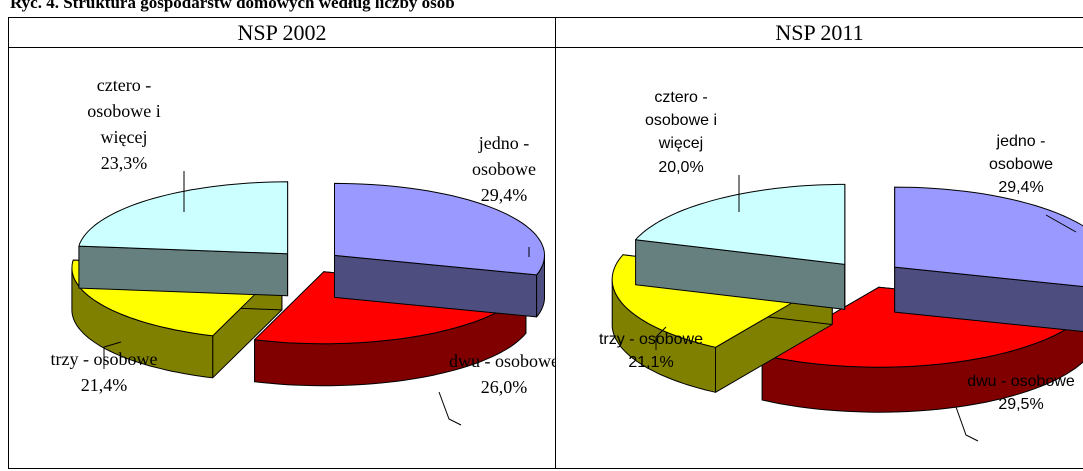 The image size is (1083, 471). I want to click on slice-label: cztero - osobowe i więcej 20,0%, so click(681, 132).